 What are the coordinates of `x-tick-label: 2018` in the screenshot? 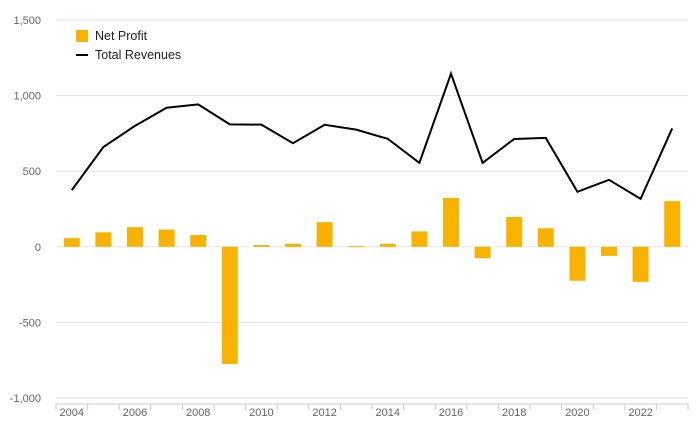 It's located at (514, 413).